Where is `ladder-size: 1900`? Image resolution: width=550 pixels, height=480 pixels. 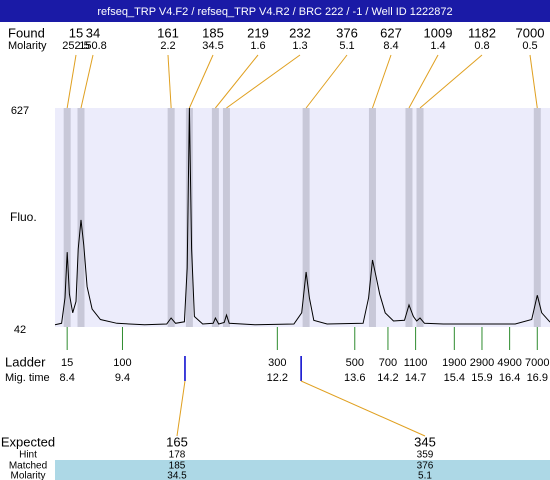 ladder-size: 1900 is located at coordinates (454, 363).